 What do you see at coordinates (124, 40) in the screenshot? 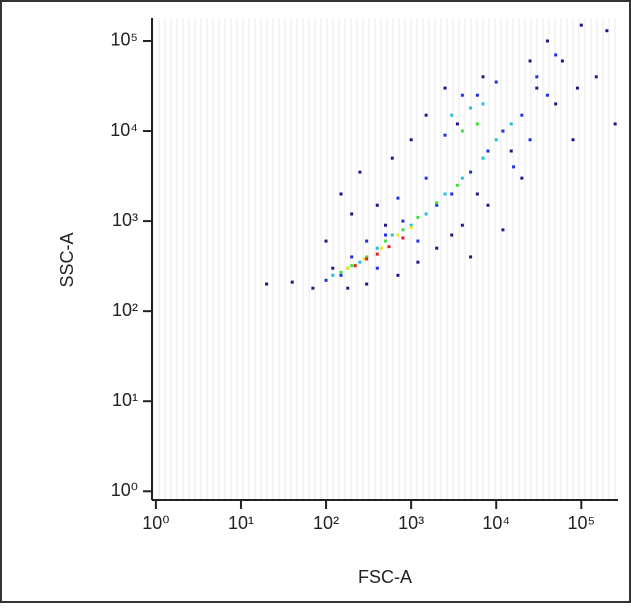
I see `y-tick-label: 10⁵` at bounding box center [124, 40].